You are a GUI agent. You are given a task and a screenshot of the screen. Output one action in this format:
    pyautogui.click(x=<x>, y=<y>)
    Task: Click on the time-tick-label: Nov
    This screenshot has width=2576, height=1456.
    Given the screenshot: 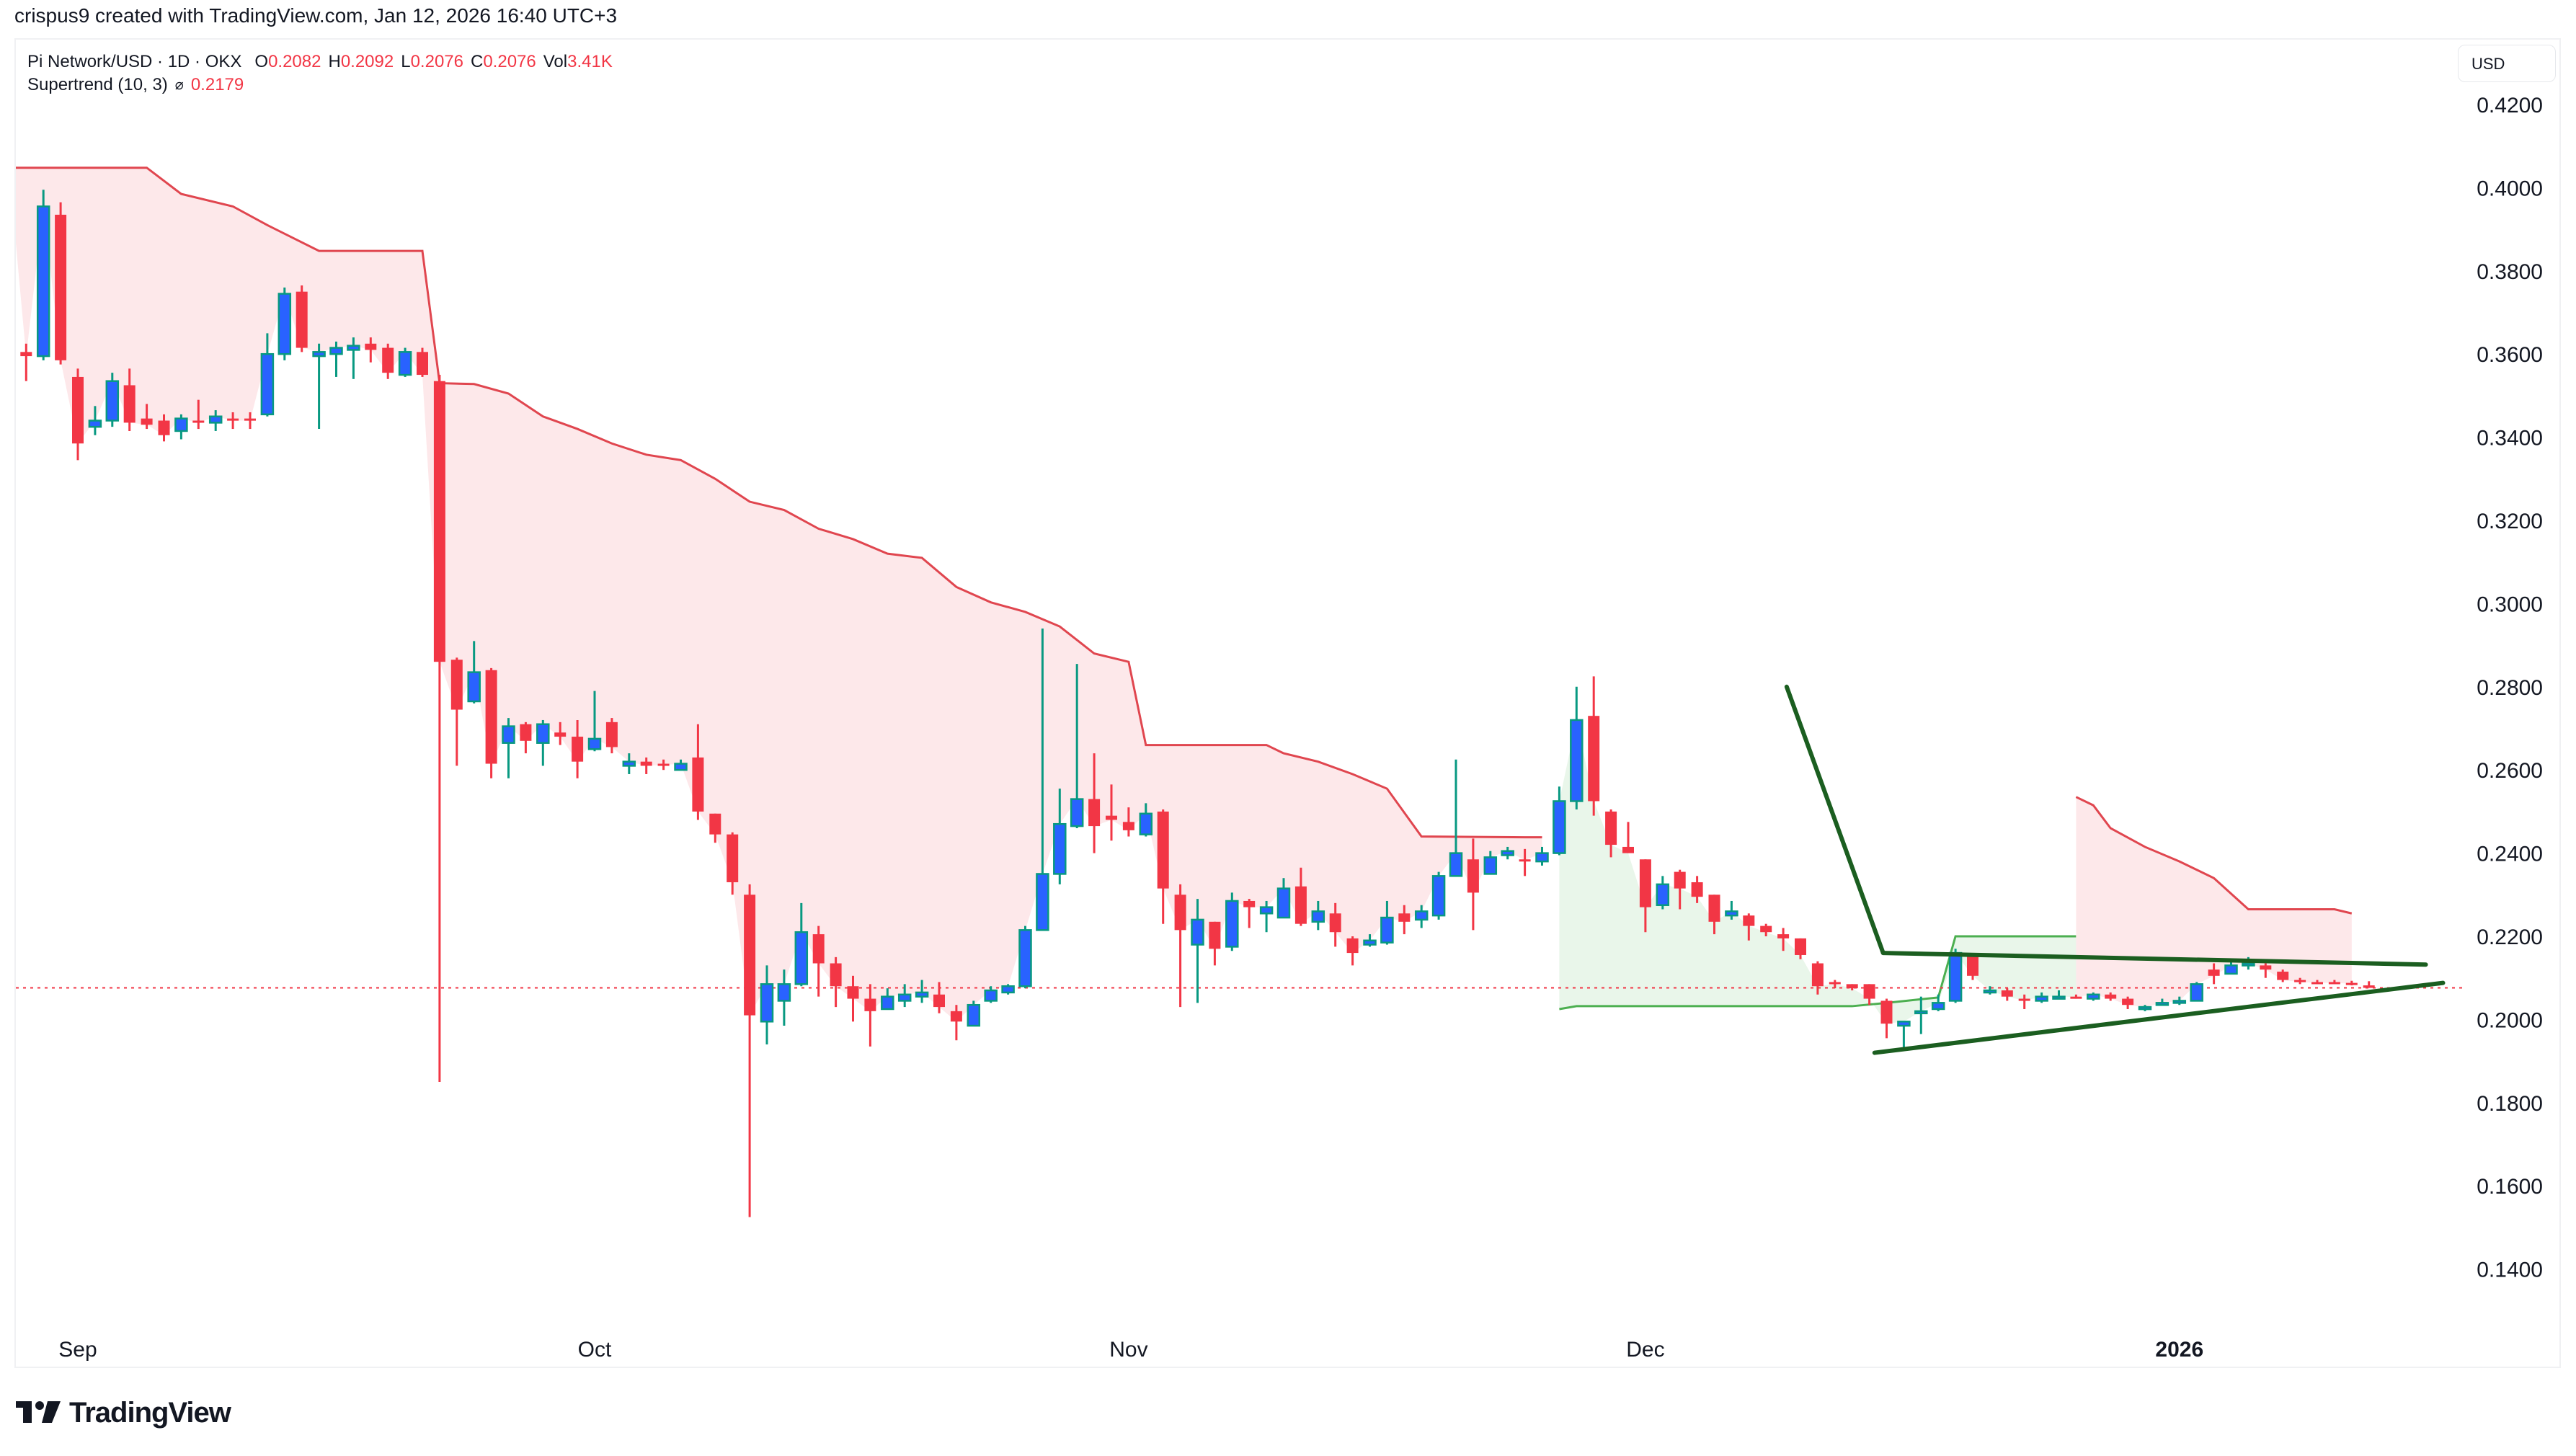 What is the action you would take?
    pyautogui.click(x=1128, y=1350)
    